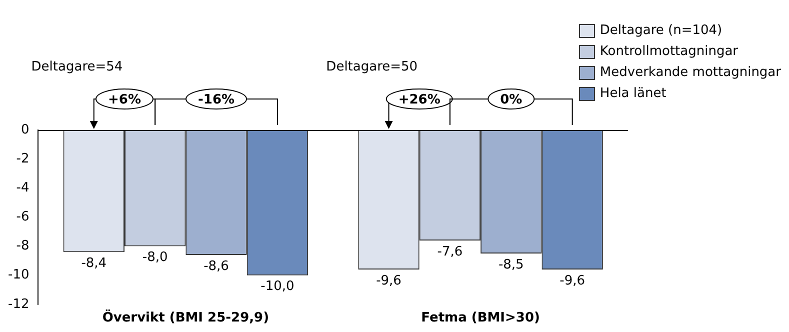  What do you see at coordinates (19, 275) in the screenshot?
I see `y-tick-label: -10` at bounding box center [19, 275].